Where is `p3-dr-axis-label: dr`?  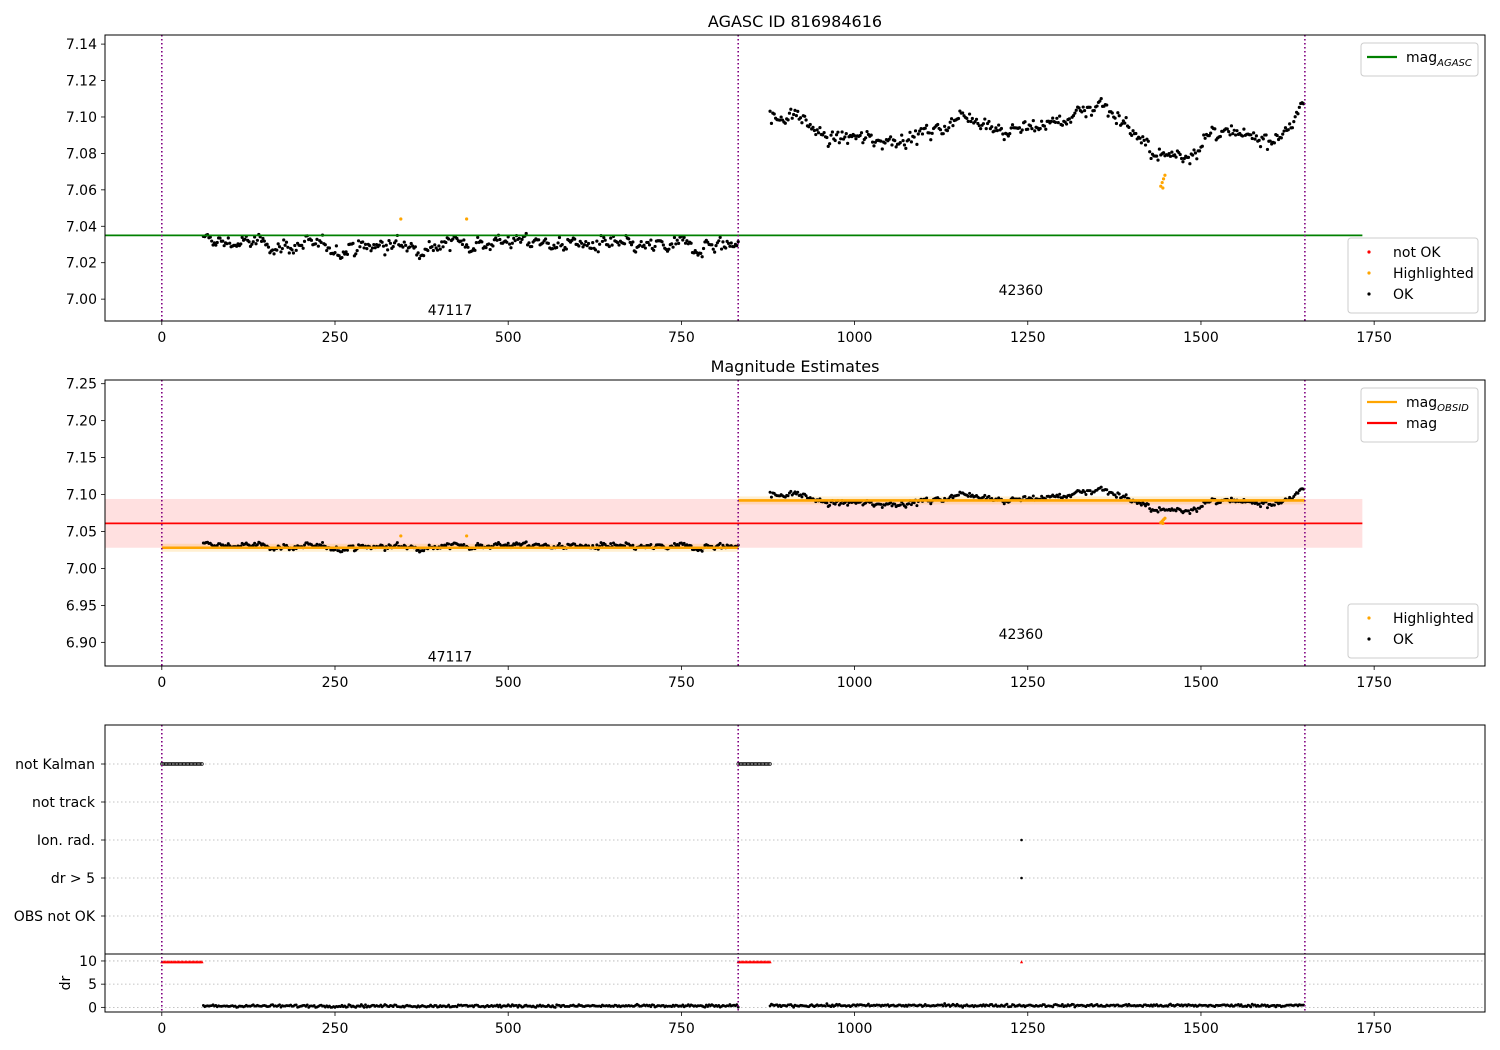 p3-dr-axis-label: dr is located at coordinates (66, 982).